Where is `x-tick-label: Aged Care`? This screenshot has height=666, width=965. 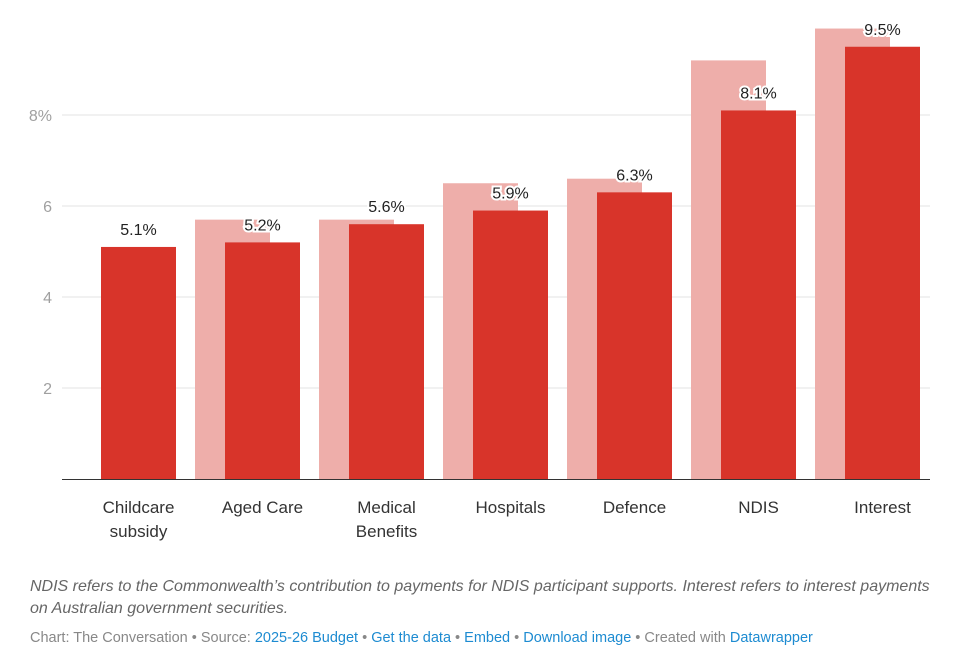 x-tick-label: Aged Care is located at coordinates (262, 507).